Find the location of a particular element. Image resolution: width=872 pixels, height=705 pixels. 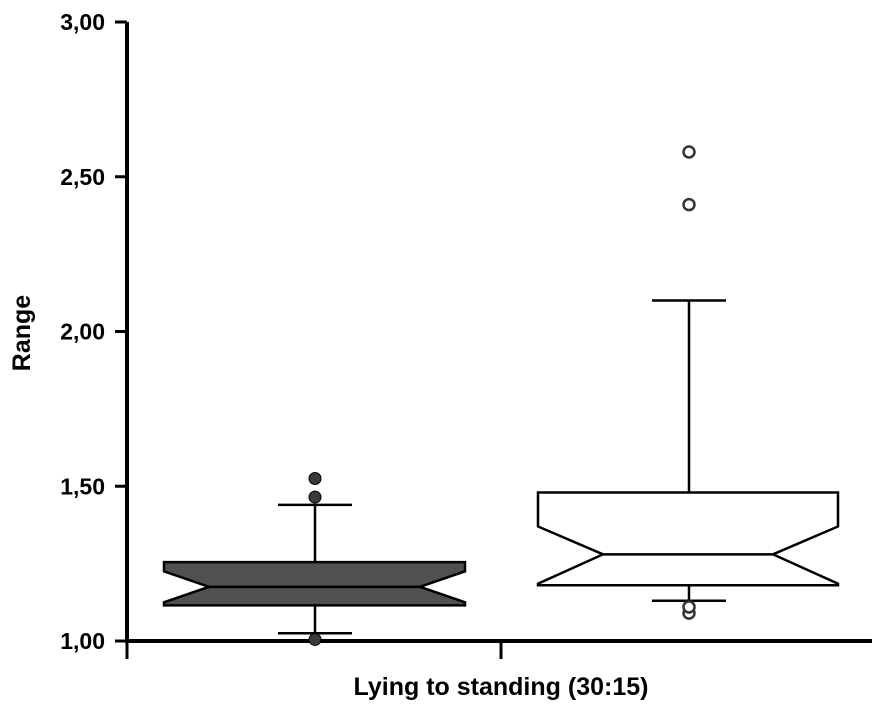

y-tick-label: 2,50 is located at coordinates (82, 177).